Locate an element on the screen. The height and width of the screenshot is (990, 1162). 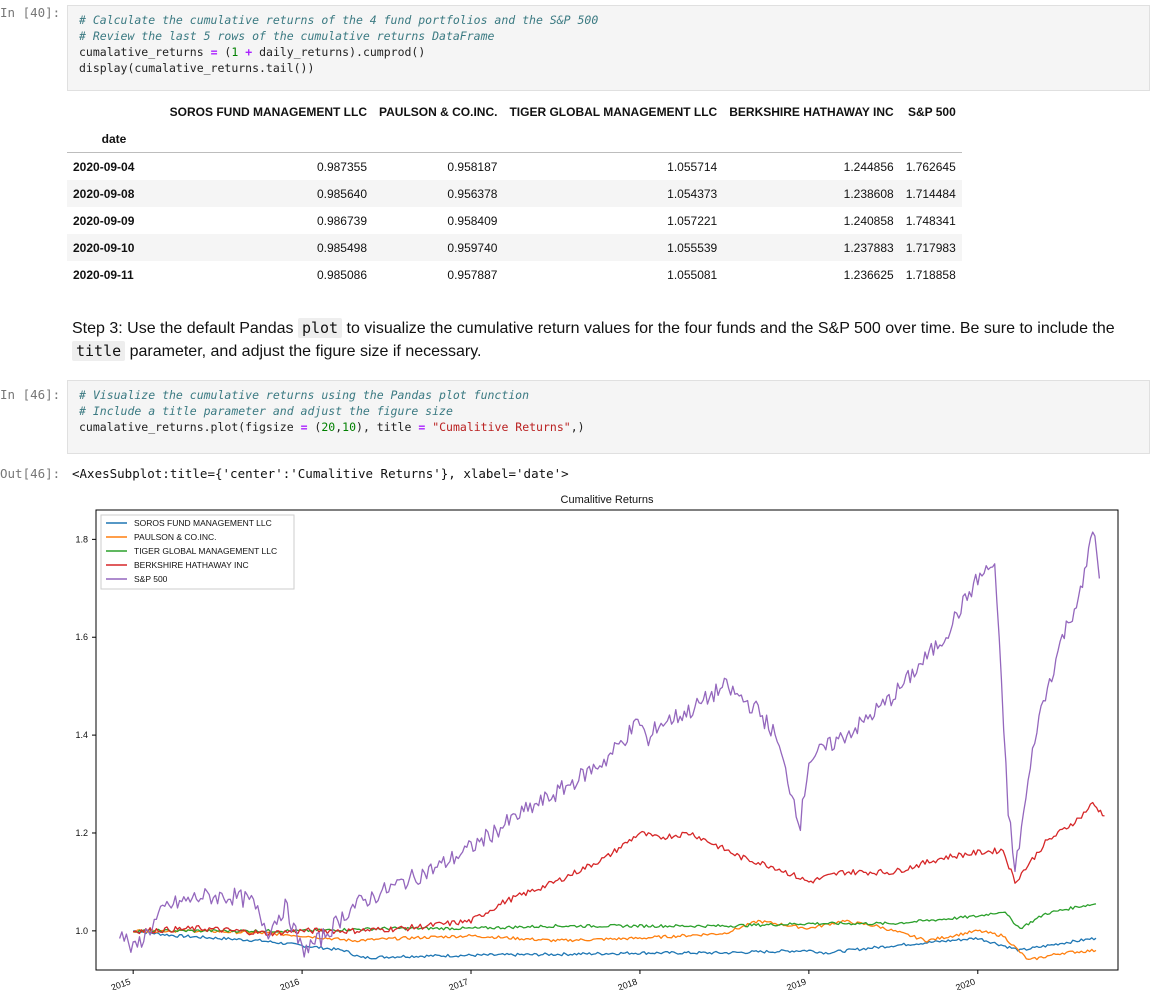
x-tick-label: 2020 is located at coordinates (965, 983).